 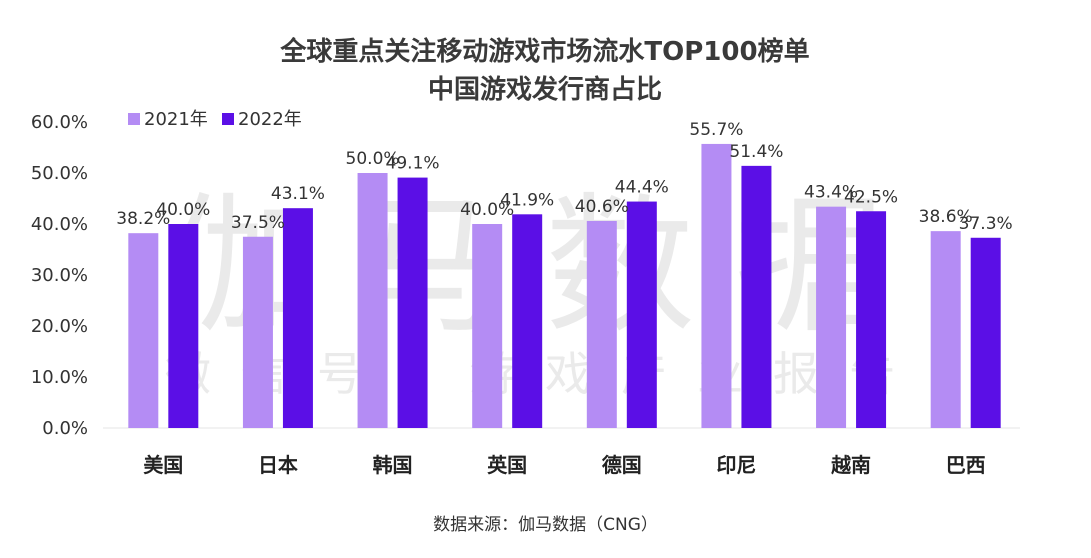 What do you see at coordinates (228, 119) in the screenshot?
I see `legend-swatch-2022年` at bounding box center [228, 119].